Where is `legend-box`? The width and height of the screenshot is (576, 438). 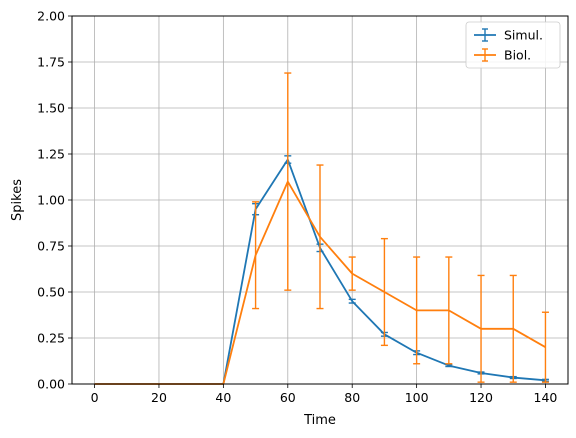
legend-box is located at coordinates (513, 45).